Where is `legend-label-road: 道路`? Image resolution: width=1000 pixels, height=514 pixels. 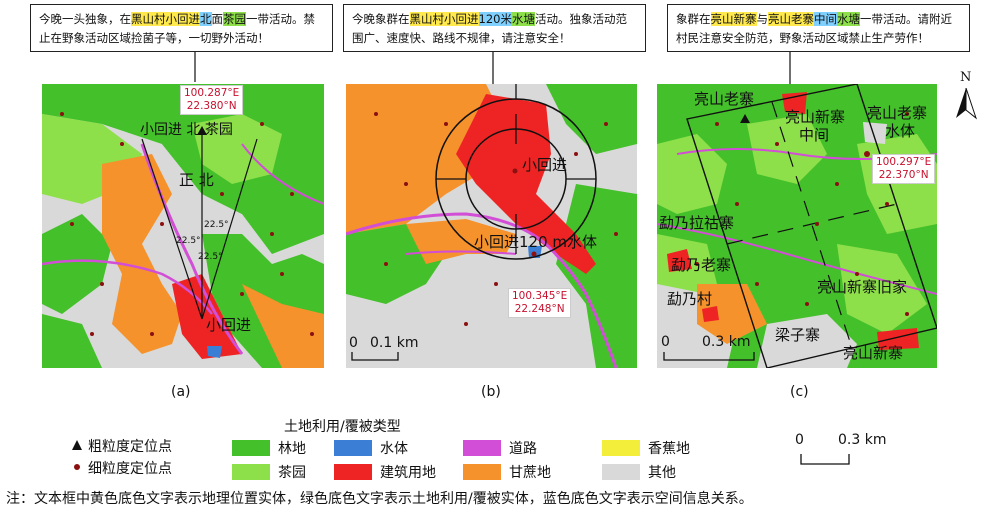
legend-label-road: 道路 is located at coordinates (523, 449).